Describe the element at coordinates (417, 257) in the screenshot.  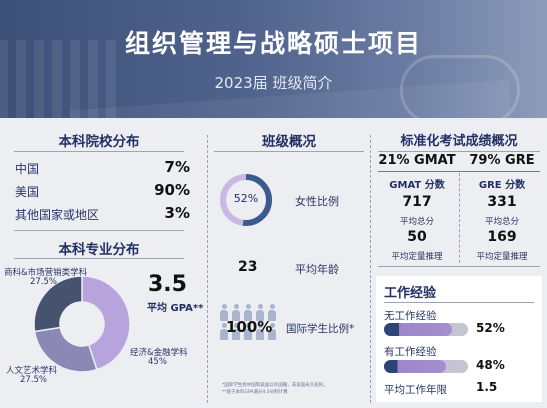
I see `gmat-quant-label: 平均定量推理` at that location.